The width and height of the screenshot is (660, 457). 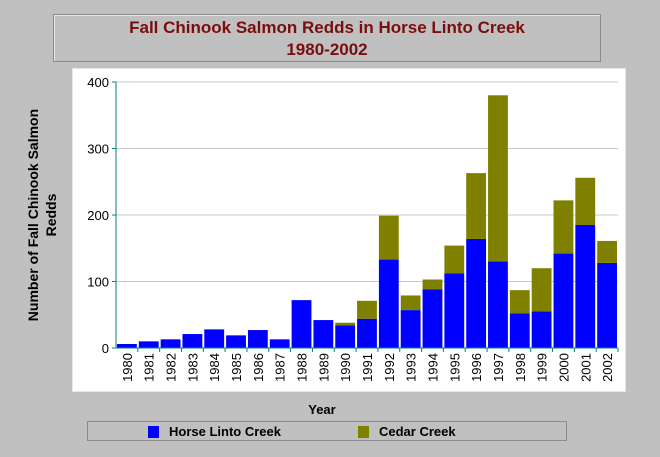 What do you see at coordinates (607, 367) in the screenshot?
I see `x-tick-label: 2002` at bounding box center [607, 367].